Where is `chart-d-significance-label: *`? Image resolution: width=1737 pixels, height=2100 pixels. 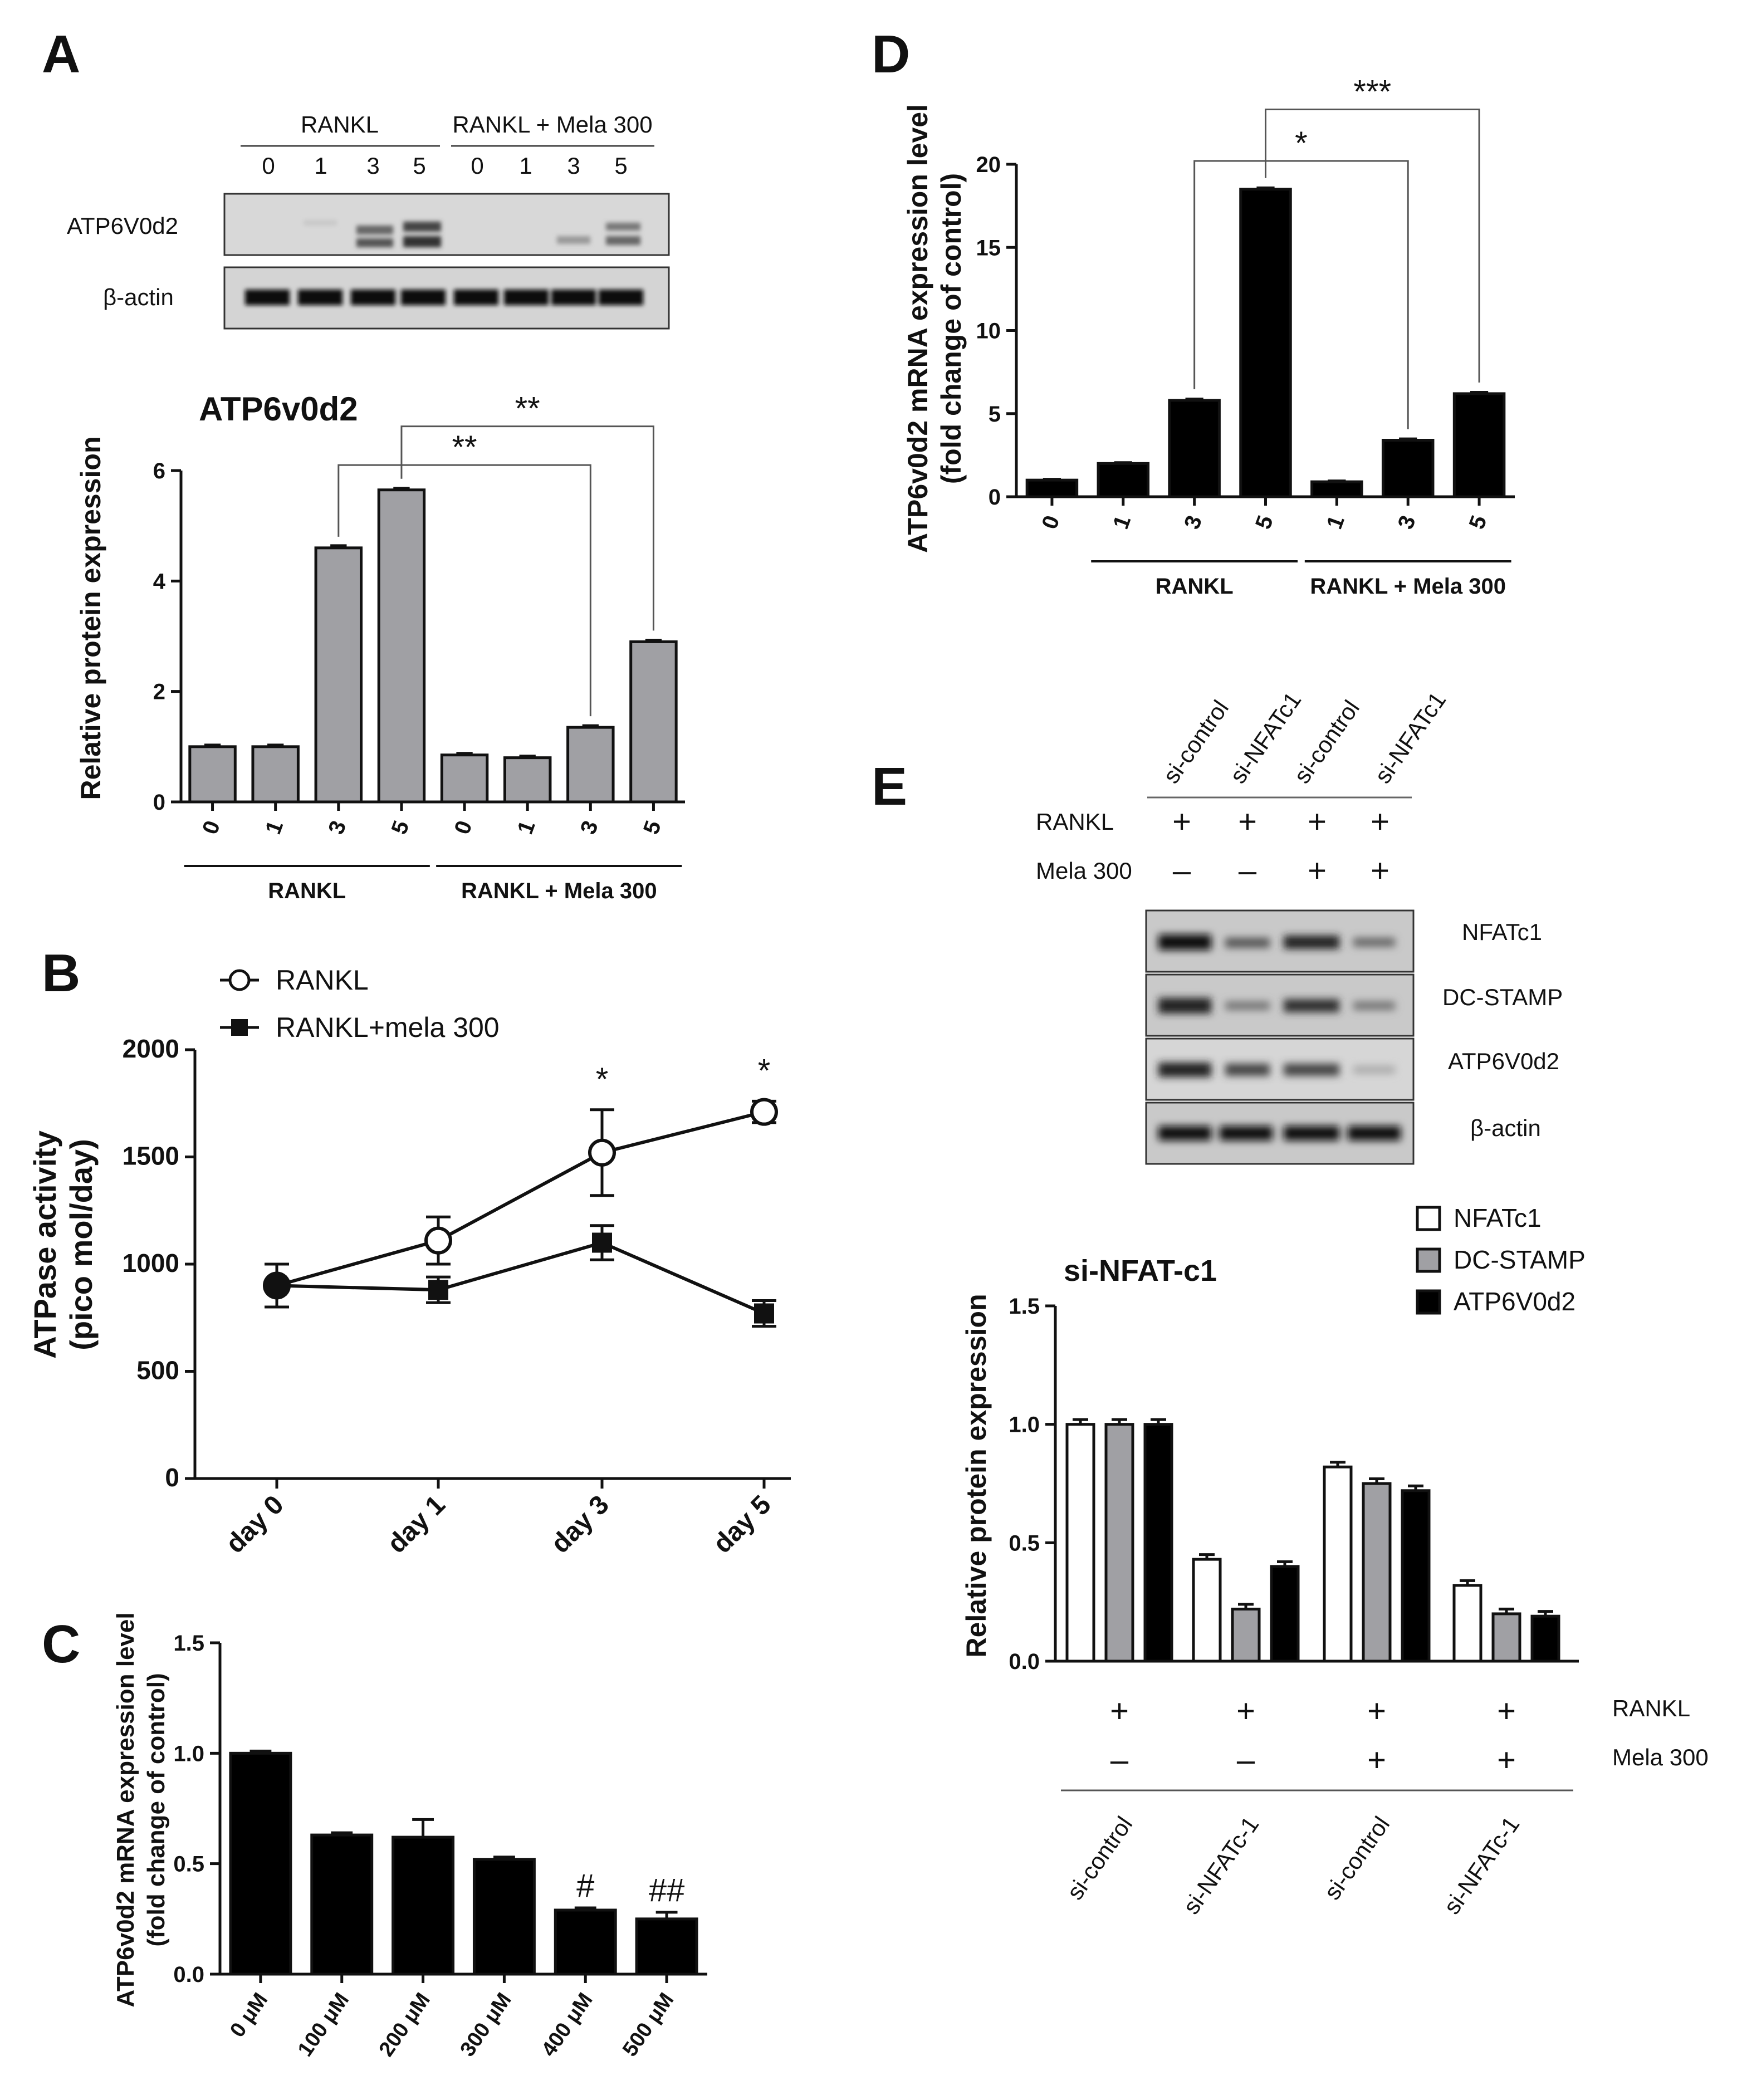 chart-d-significance-label: * is located at coordinates (1301, 143).